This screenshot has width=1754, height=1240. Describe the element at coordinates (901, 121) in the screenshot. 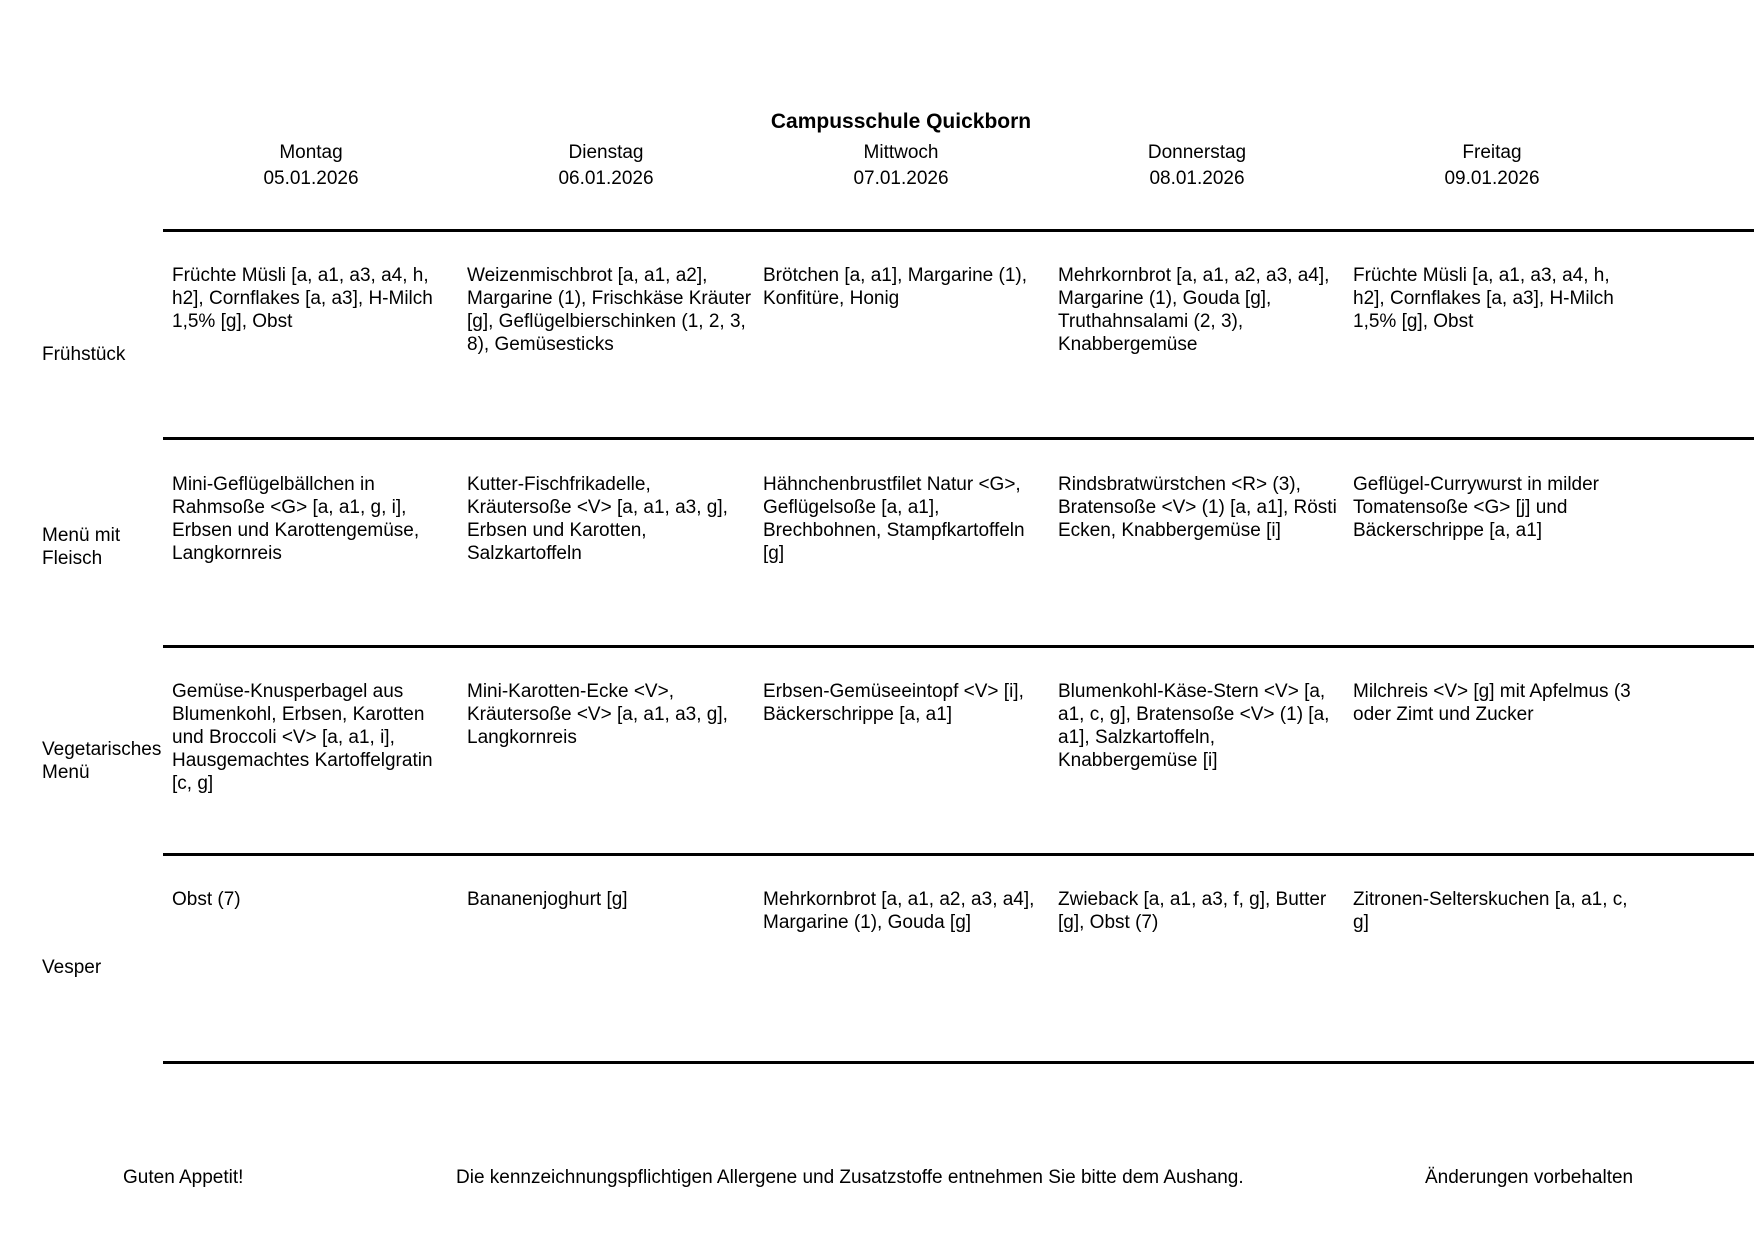

I see `page-title: Campusschule Quickborn` at that location.